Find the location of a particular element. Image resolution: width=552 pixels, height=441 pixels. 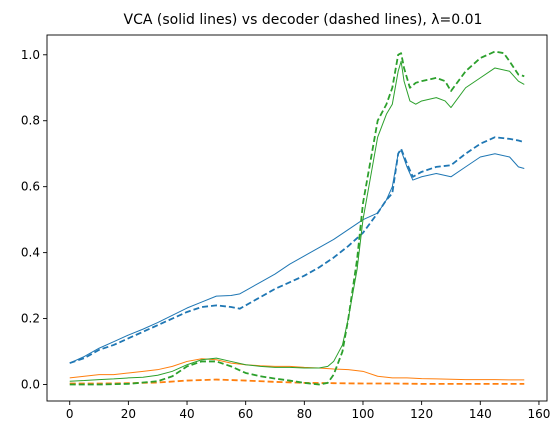

x-tick-label: 60 is located at coordinates (245, 414).